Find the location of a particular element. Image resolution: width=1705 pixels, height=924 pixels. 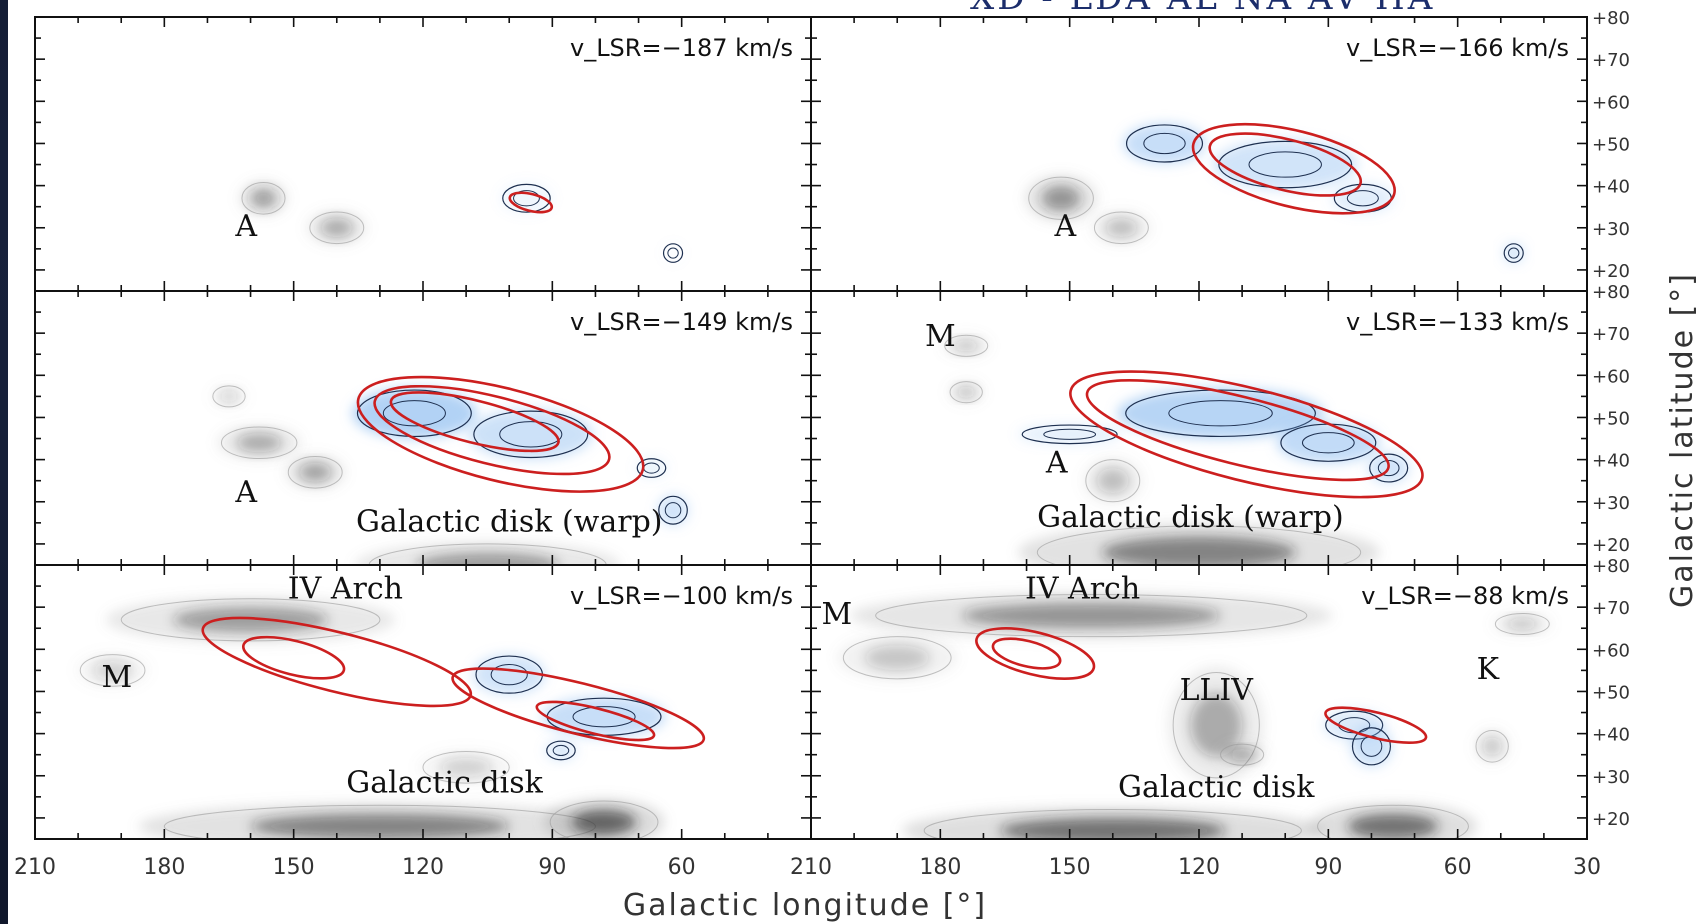

panel-1: Av_LSR=−187 km/s is located at coordinates (423, 154).